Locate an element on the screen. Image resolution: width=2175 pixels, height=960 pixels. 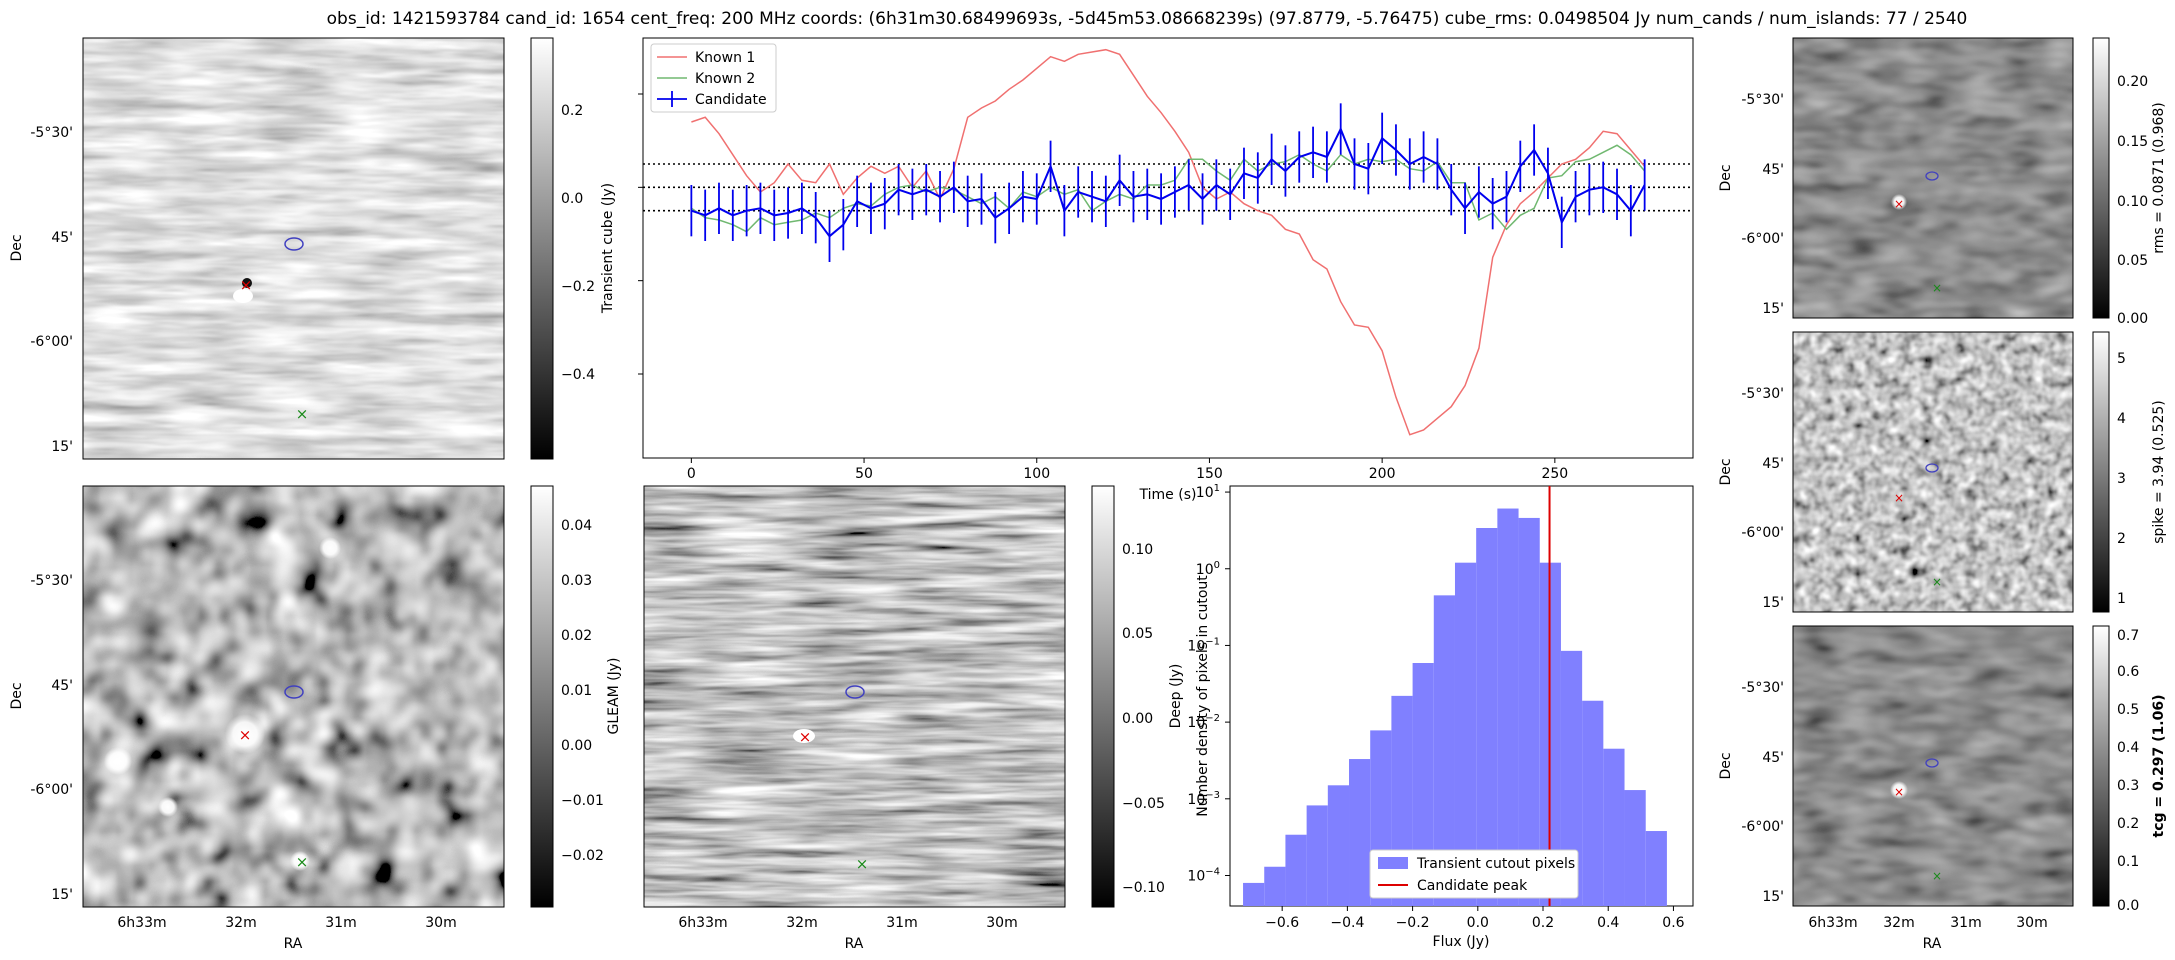
colorbar-tick: 0.02 is located at coordinates (576, 636).